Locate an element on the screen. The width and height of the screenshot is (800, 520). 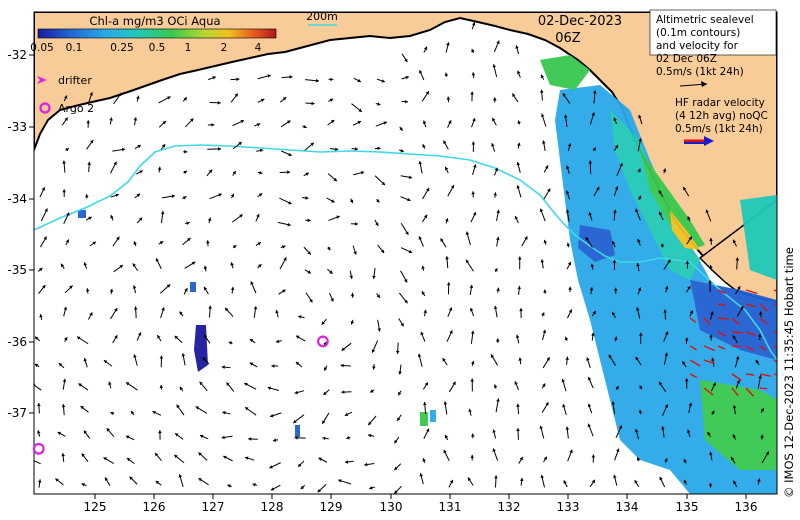
lon-tick-label: 136 is located at coordinates (746, 507).